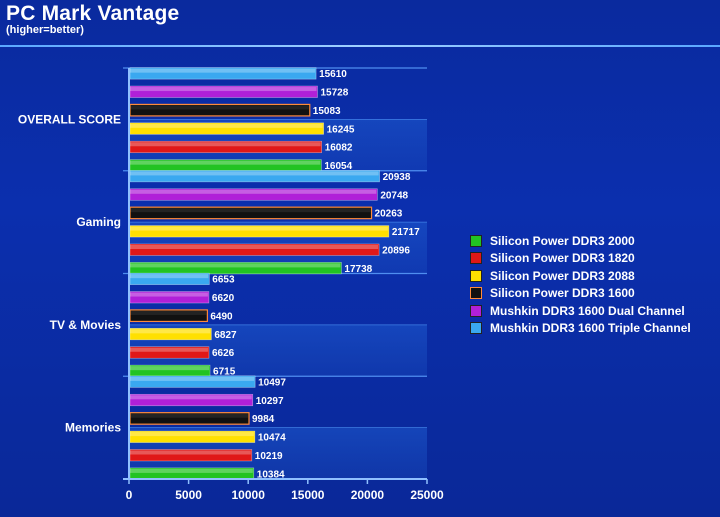  I want to click on bar-value-label: 6490, so click(221, 316).